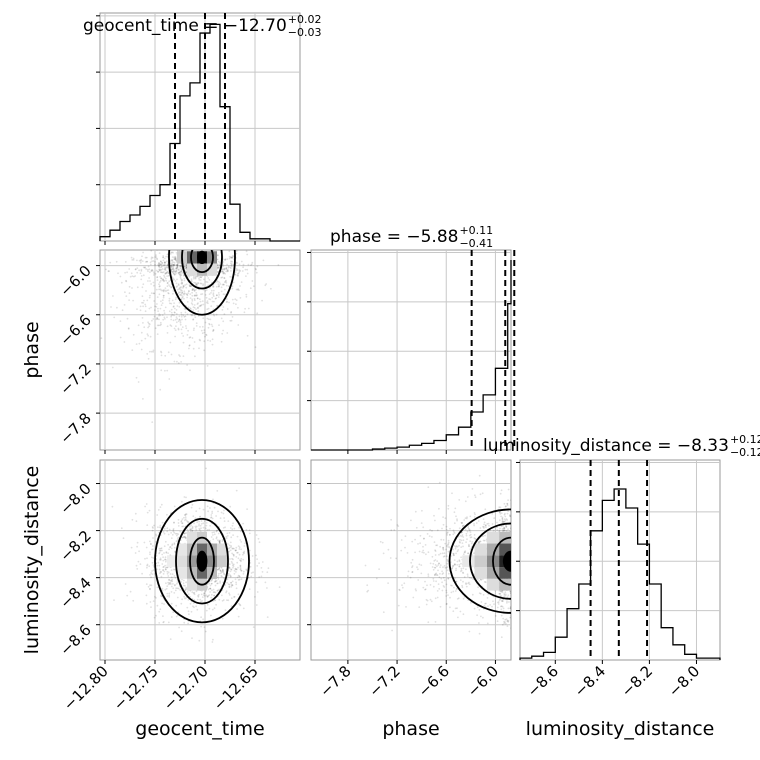 This screenshot has width=760, height=760. What do you see at coordinates (411, 350) in the screenshot?
I see `panel-phase-hist` at bounding box center [411, 350].